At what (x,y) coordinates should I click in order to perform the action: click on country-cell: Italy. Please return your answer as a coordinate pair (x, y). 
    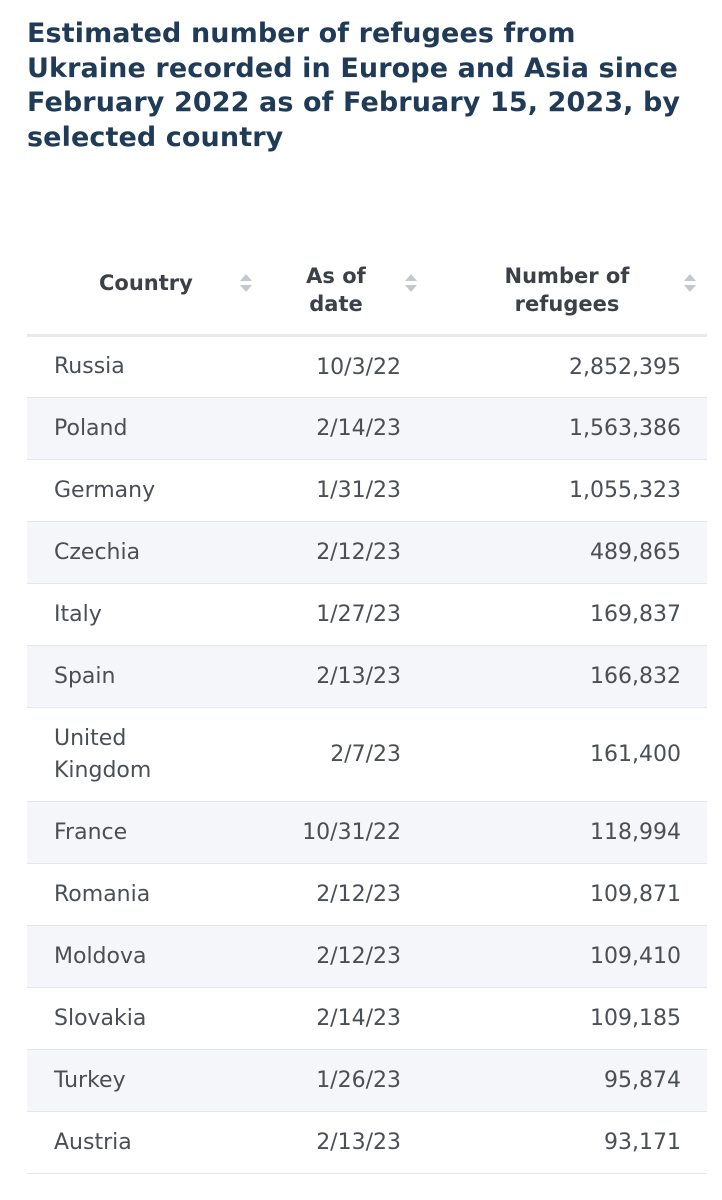
    Looking at the image, I should click on (147, 614).